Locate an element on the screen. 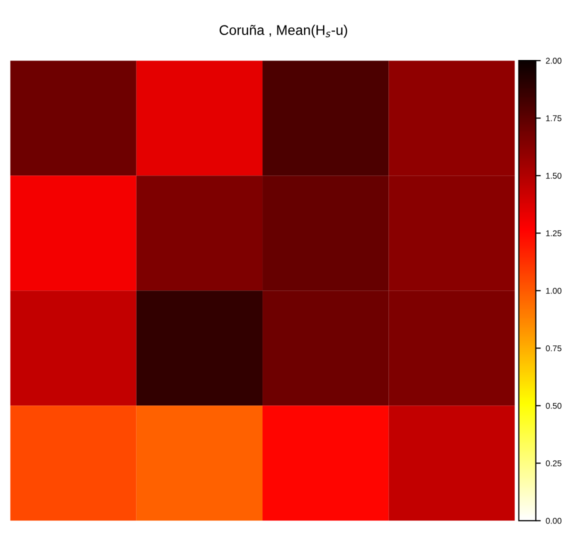 The width and height of the screenshot is (567, 551). color-bar-label: 0.25 is located at coordinates (554, 463).